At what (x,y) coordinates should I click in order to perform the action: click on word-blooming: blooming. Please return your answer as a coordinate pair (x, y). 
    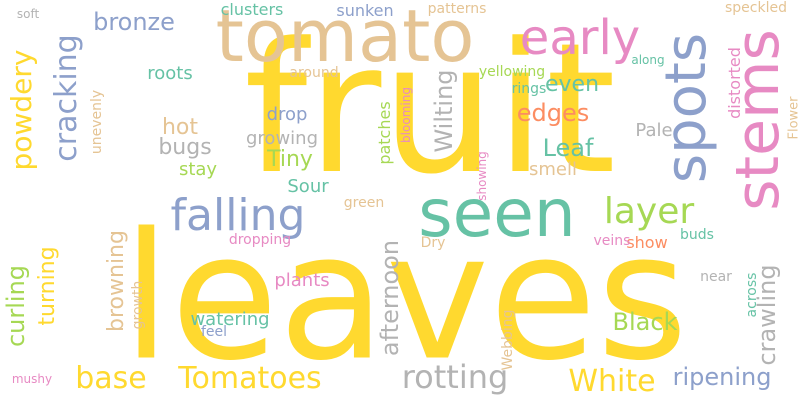
    Looking at the image, I should click on (406, 115).